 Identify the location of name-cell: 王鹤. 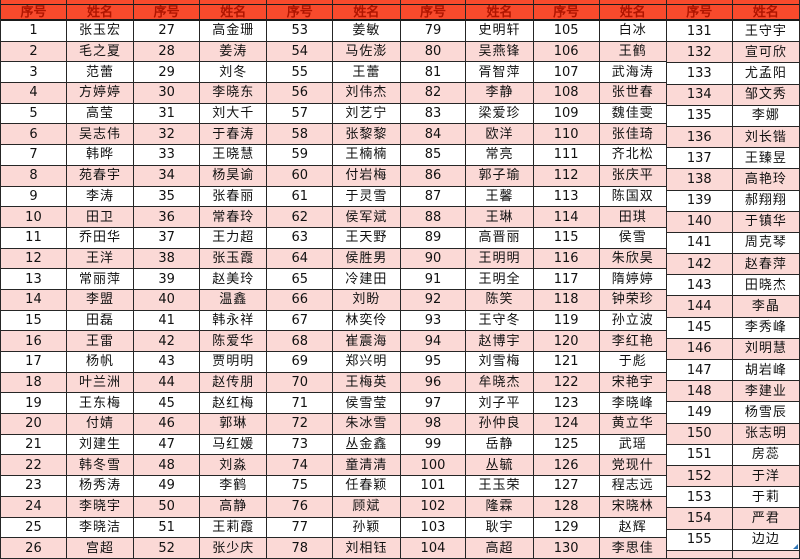
(633, 52).